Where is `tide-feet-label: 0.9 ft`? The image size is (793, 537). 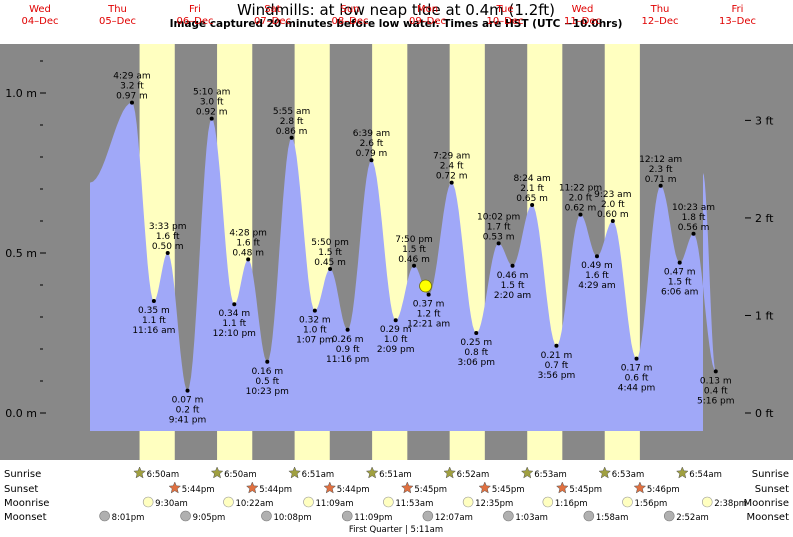 tide-feet-label: 0.9 ft is located at coordinates (348, 350).